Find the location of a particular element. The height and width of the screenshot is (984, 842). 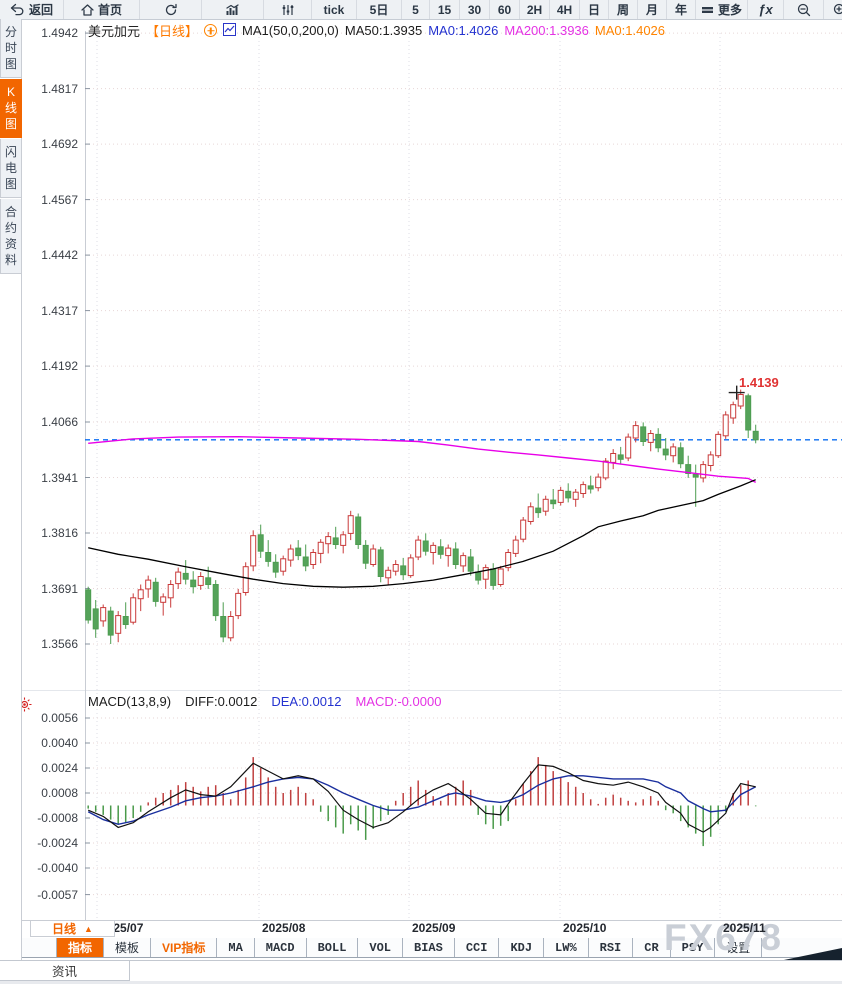

xaxis-row is located at coordinates (432, 929).